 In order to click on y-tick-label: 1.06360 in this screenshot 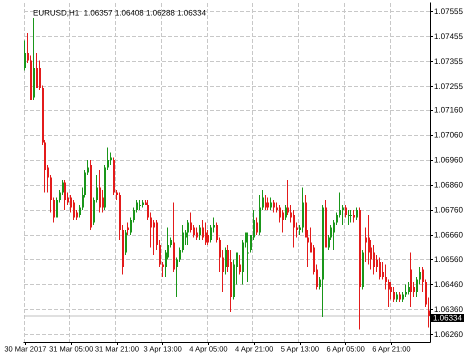, I will do `click(449, 309)`.